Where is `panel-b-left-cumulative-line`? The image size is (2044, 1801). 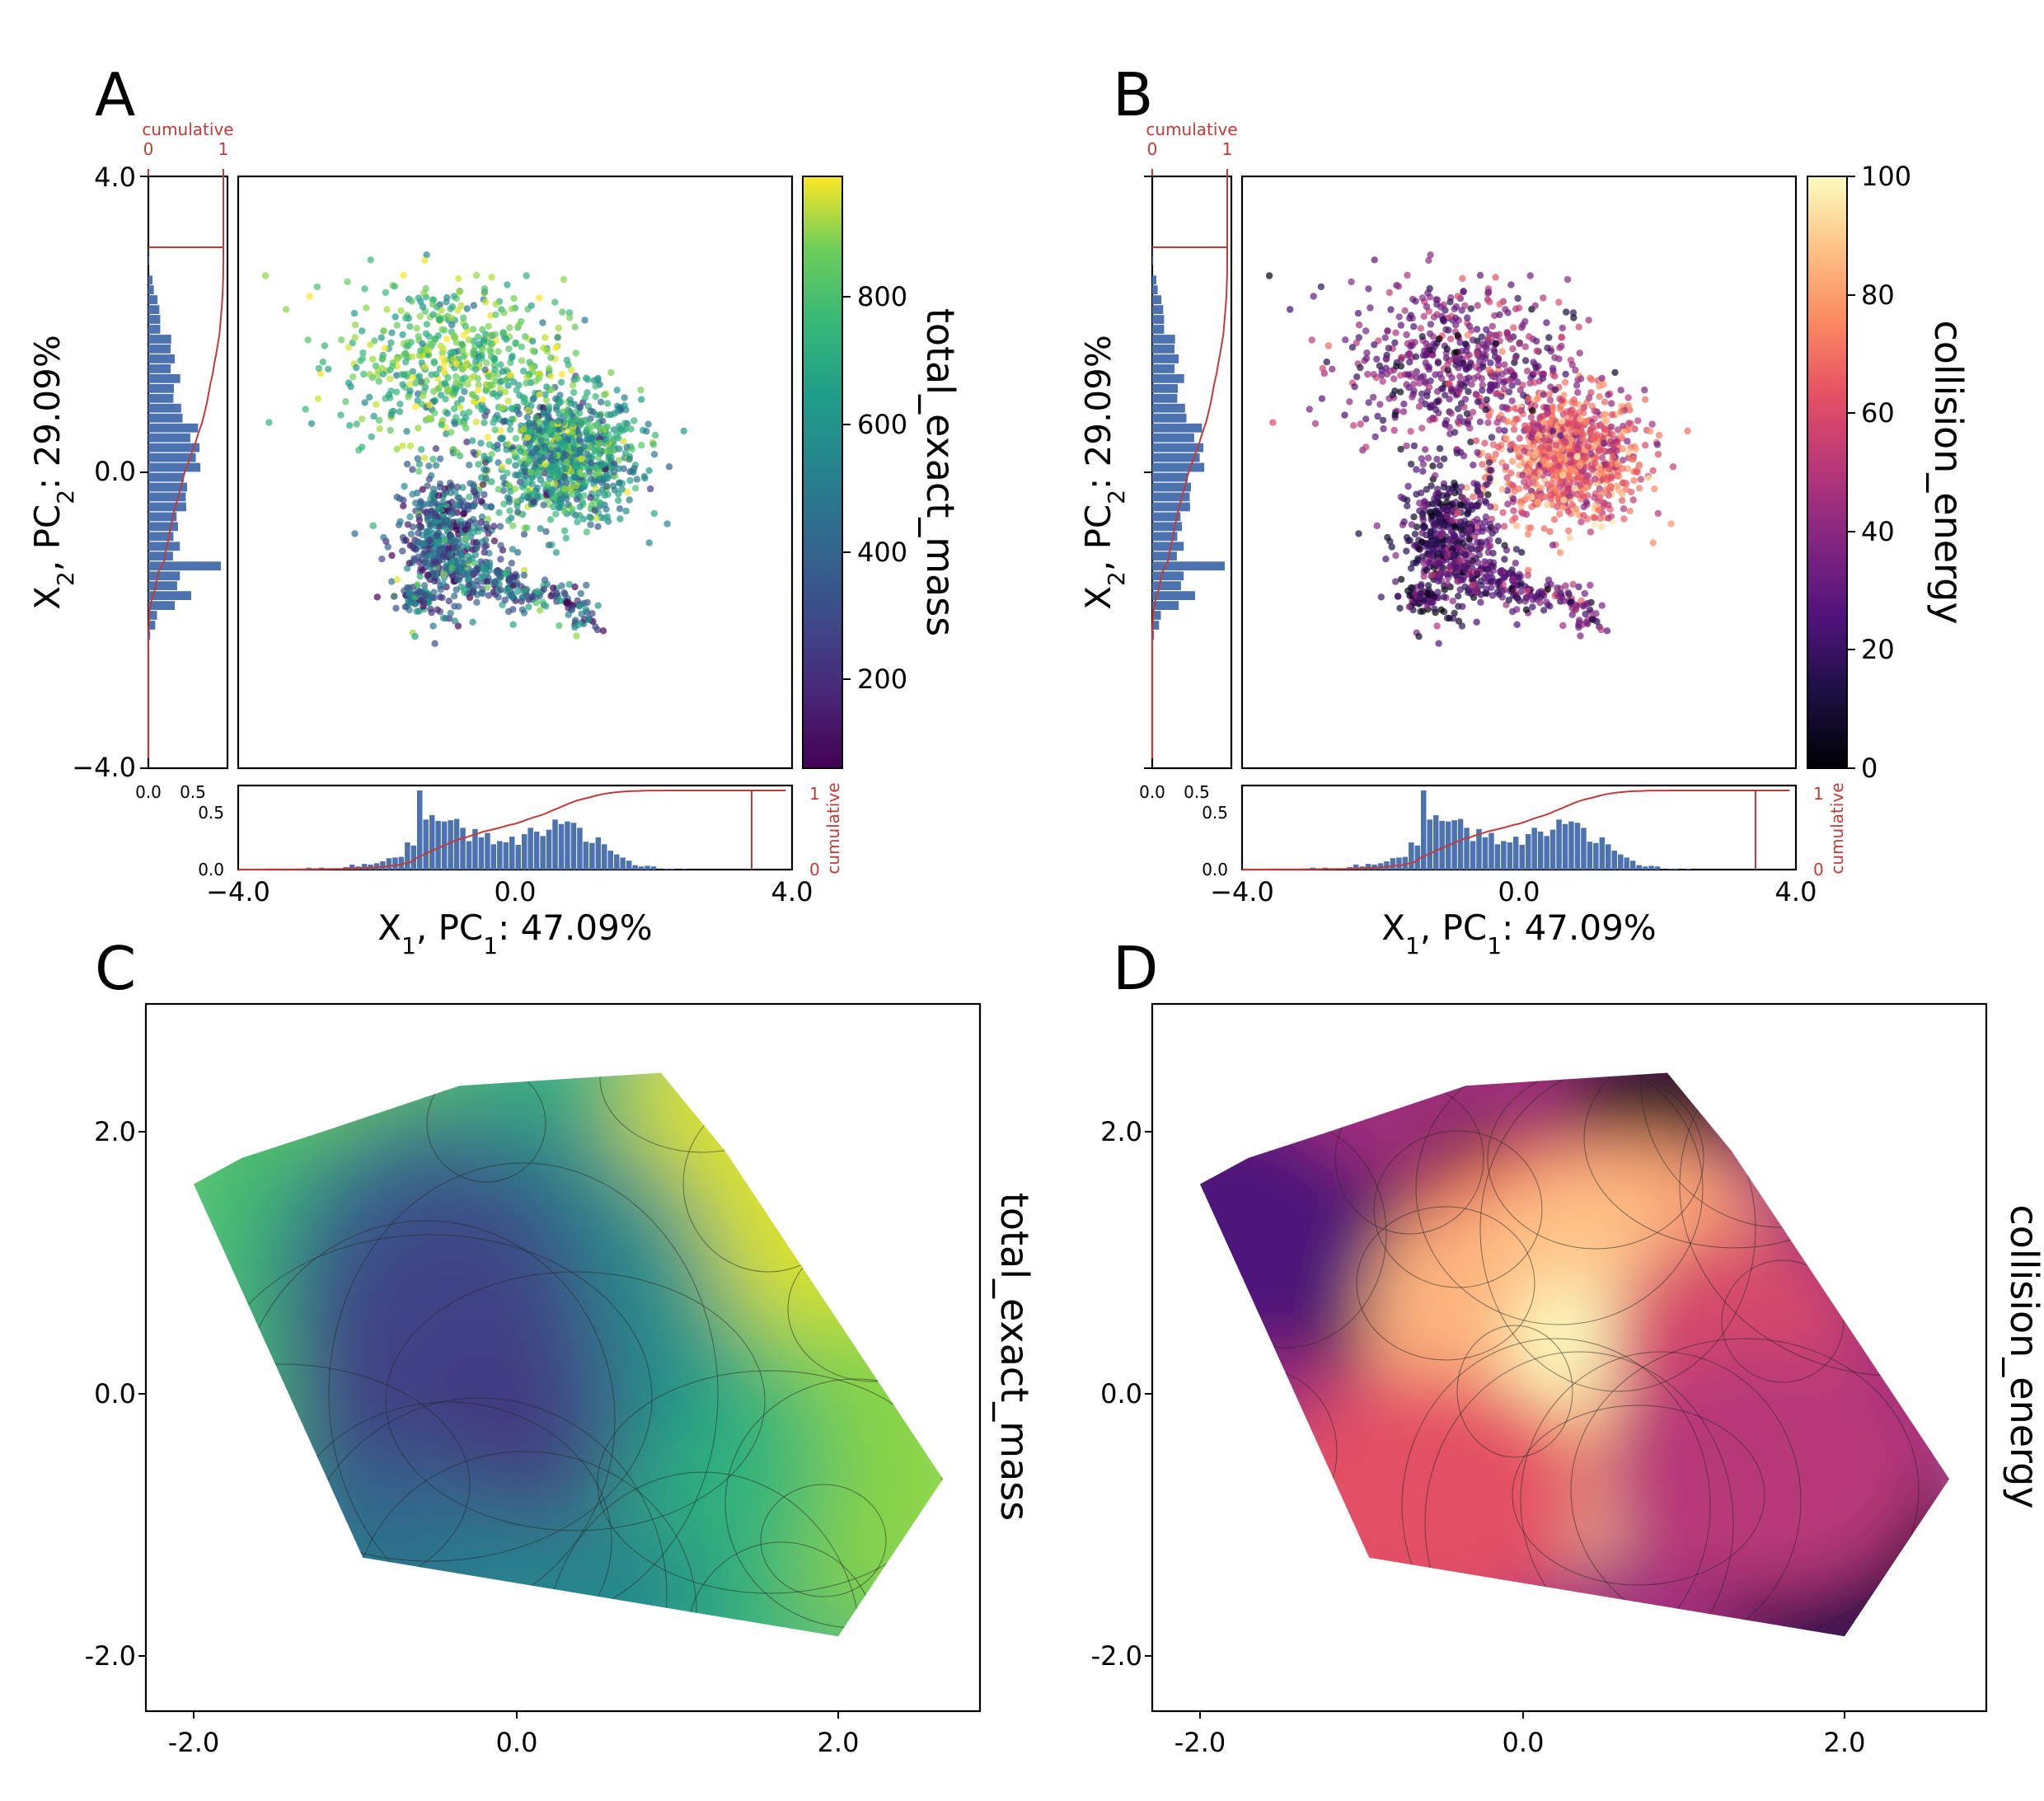 panel-b-left-cumulative-line is located at coordinates (1189, 467).